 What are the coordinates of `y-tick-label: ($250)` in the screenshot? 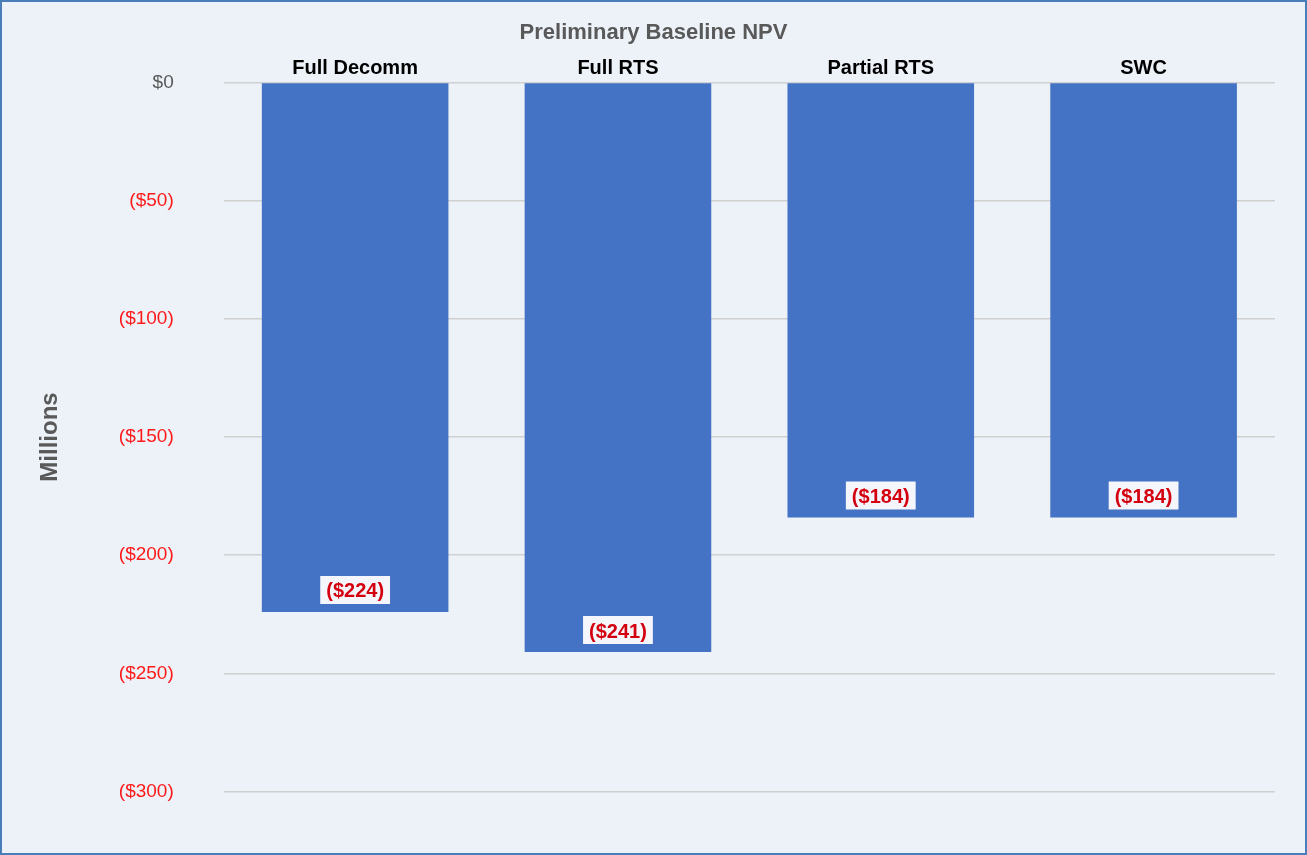 It's located at (146, 672).